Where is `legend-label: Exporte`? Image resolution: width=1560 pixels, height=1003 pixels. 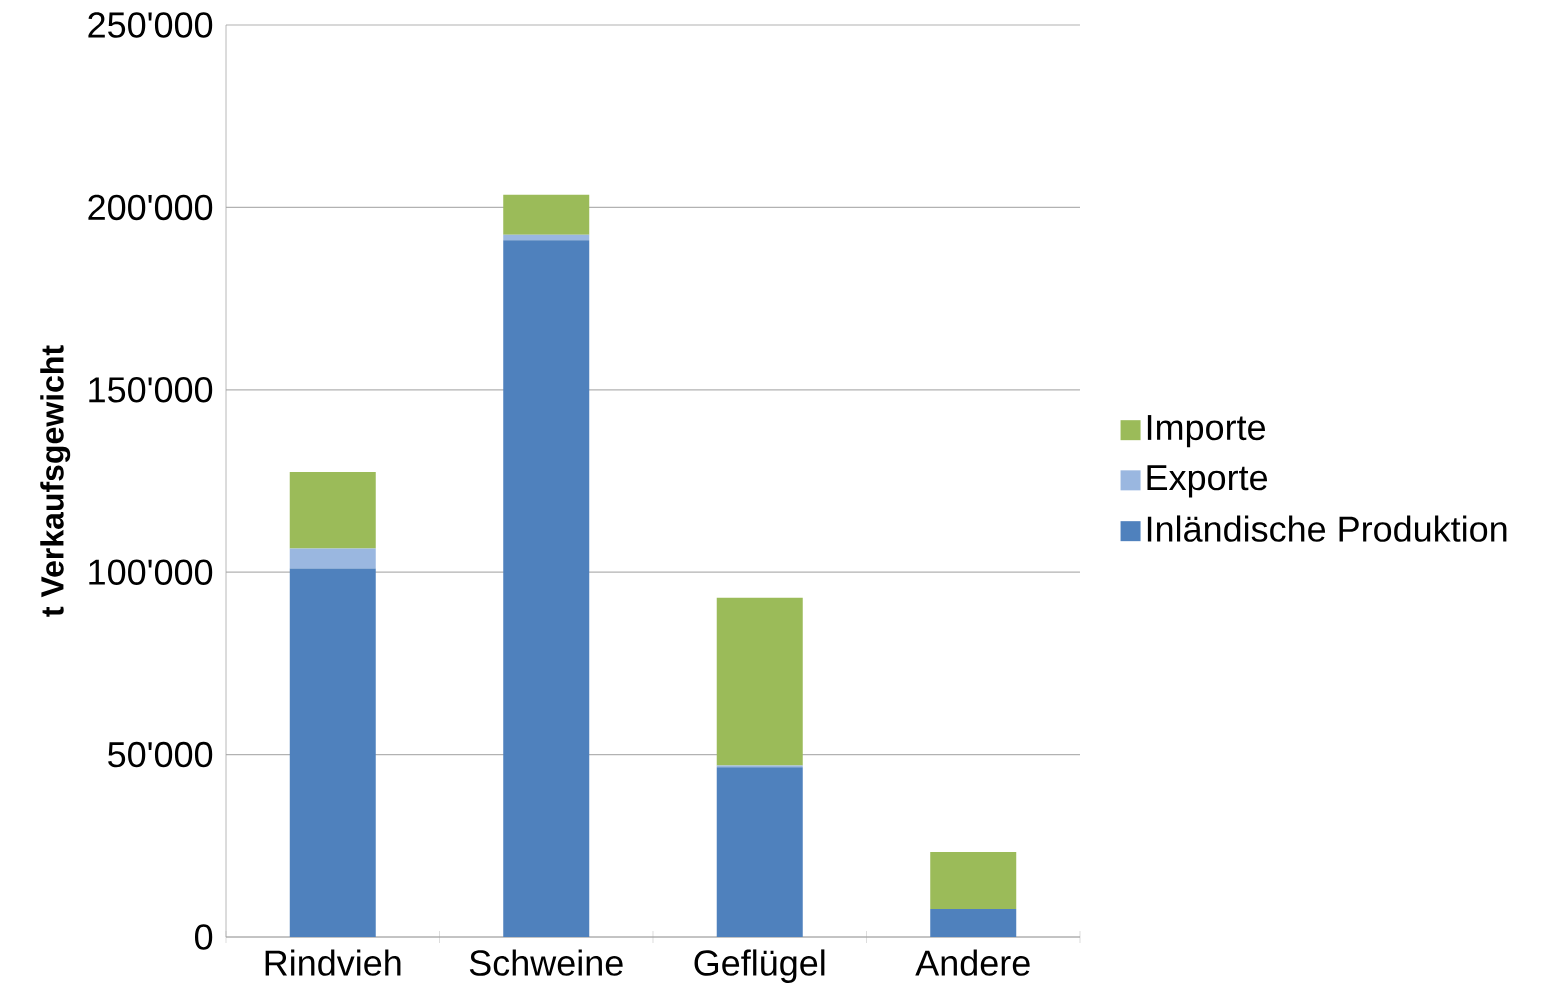 legend-label: Exporte is located at coordinates (1207, 481).